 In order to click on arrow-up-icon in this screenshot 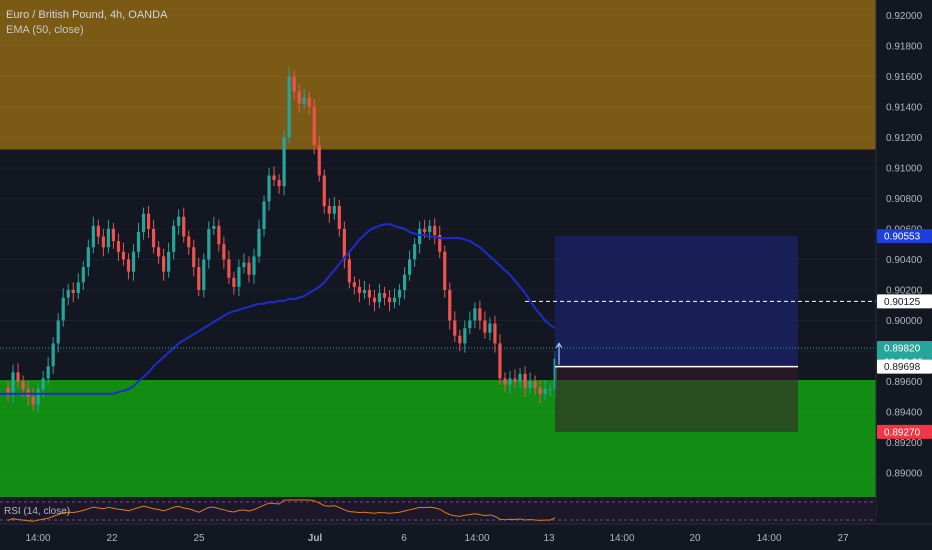, I will do `click(559, 353)`.